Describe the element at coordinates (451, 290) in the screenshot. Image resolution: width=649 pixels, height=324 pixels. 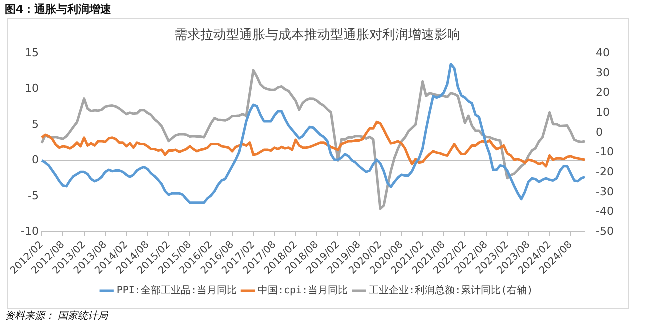
I see `legend-label: 工业企业:利润总额:累计同比(右轴)` at that location.